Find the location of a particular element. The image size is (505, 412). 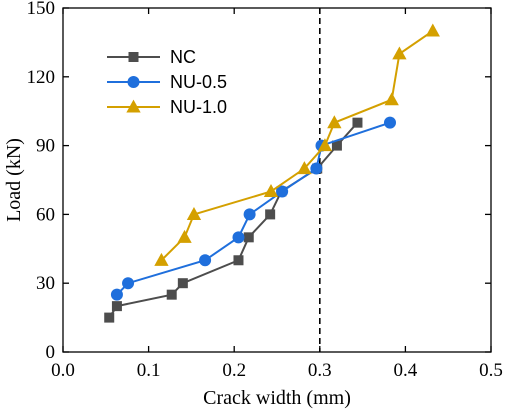

y-tick-label: 0 is located at coordinates (51, 352).